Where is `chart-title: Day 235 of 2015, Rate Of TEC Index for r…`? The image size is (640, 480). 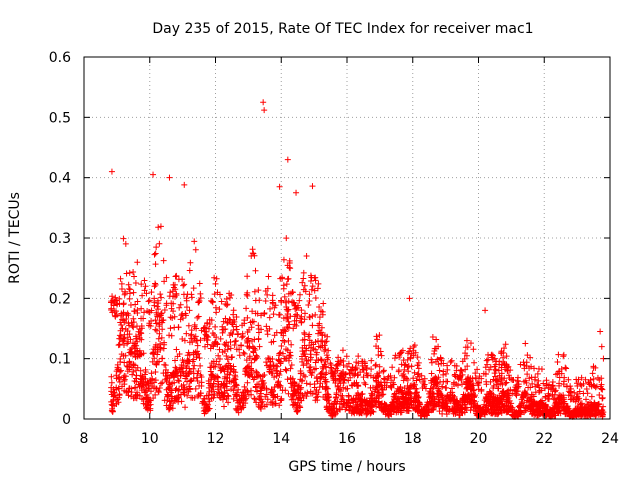
chart-title: Day 235 of 2015, Rate Of TEC Index for r… is located at coordinates (342, 29).